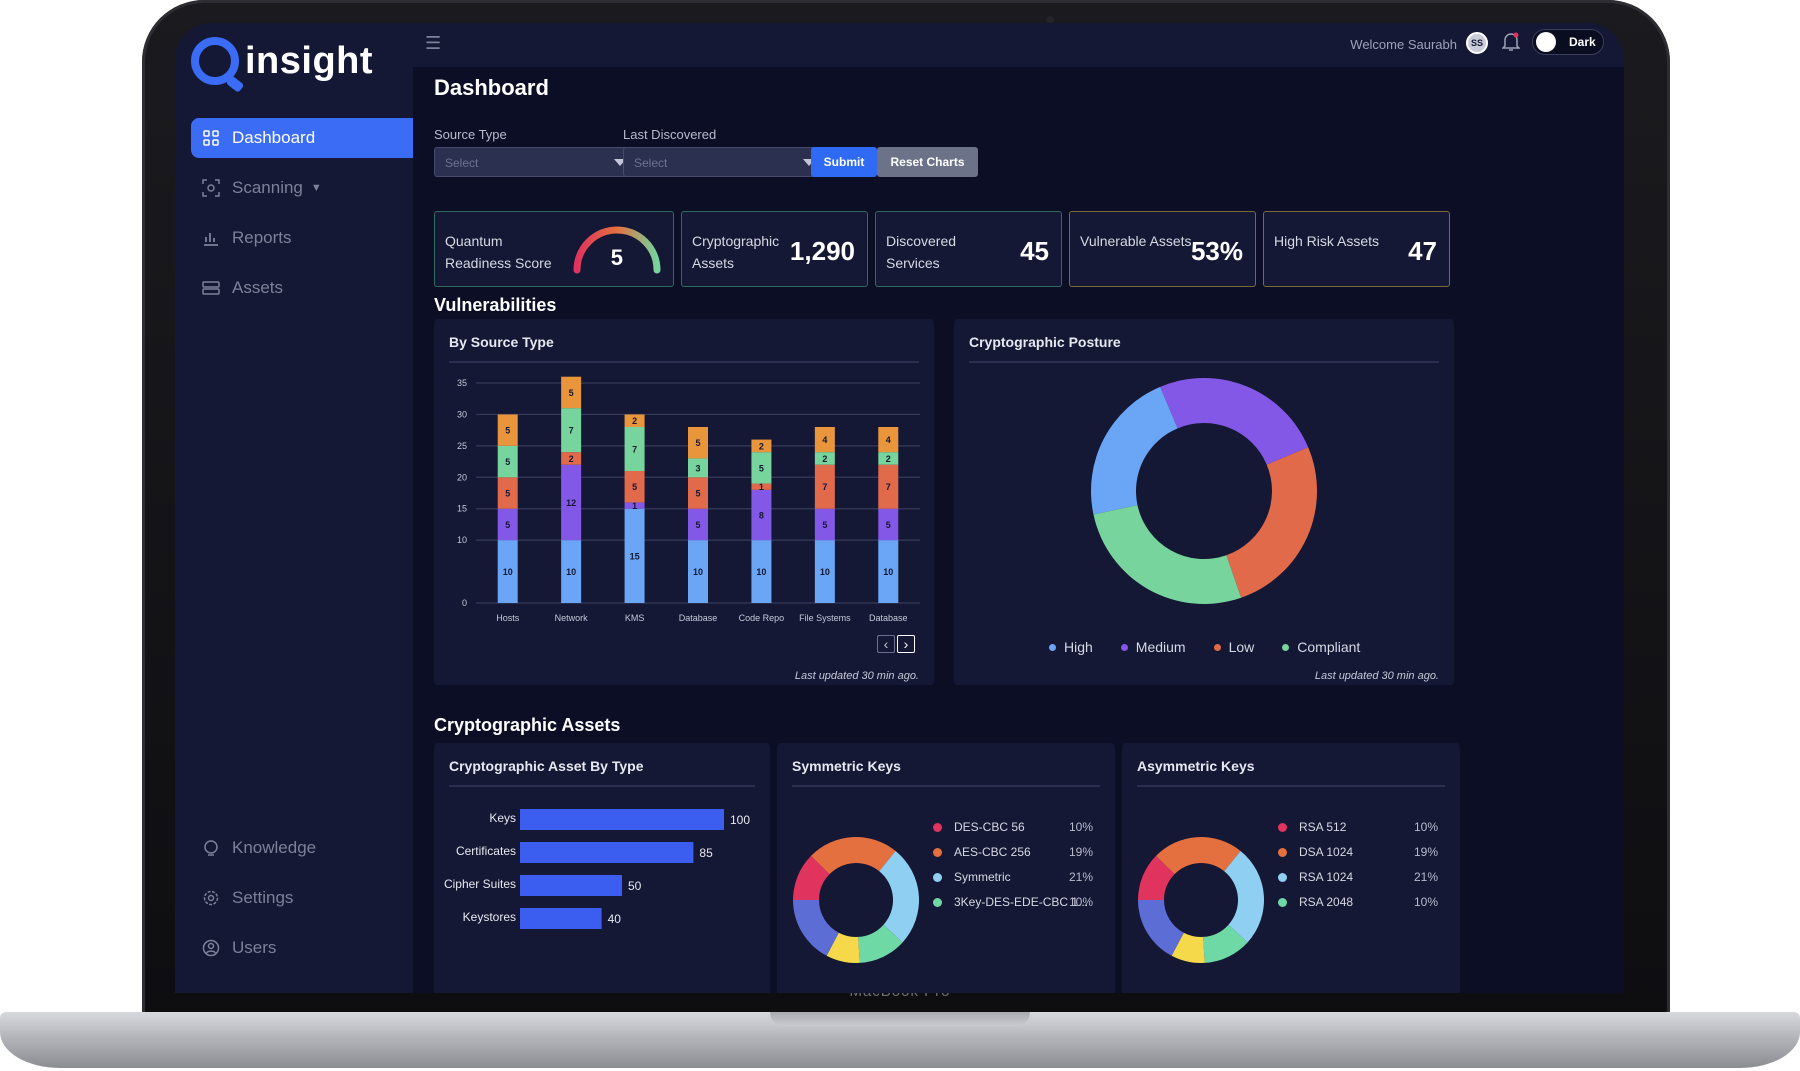  I want to click on sidebar-item-knowledge: Knowledge, so click(294, 848).